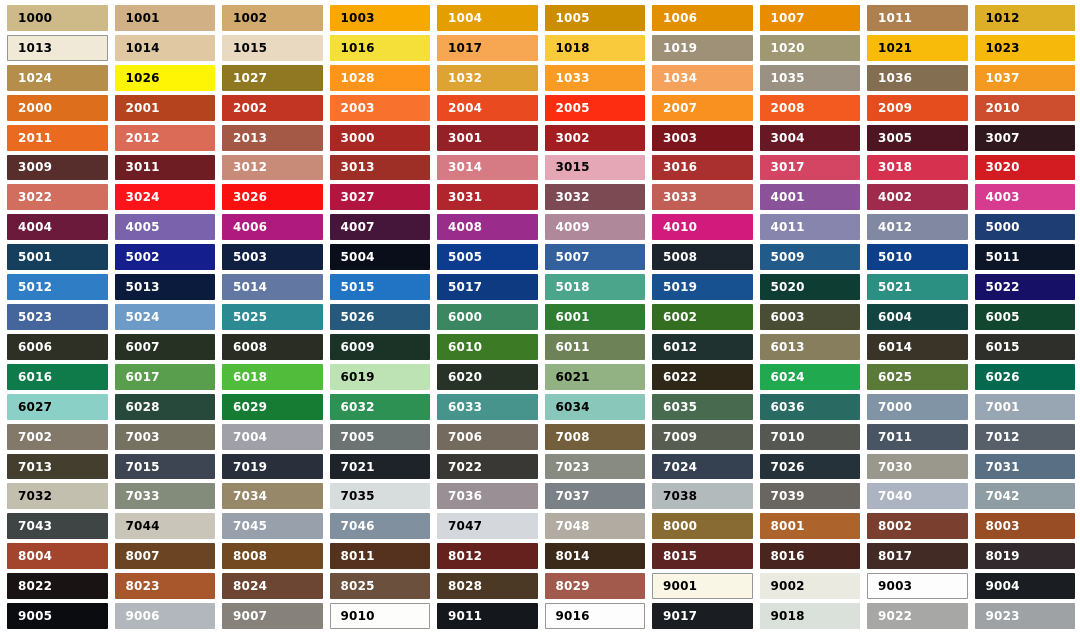 The height and width of the screenshot is (633, 1080). Describe the element at coordinates (57, 77) in the screenshot. I see `swatch-1024: 1024` at that location.